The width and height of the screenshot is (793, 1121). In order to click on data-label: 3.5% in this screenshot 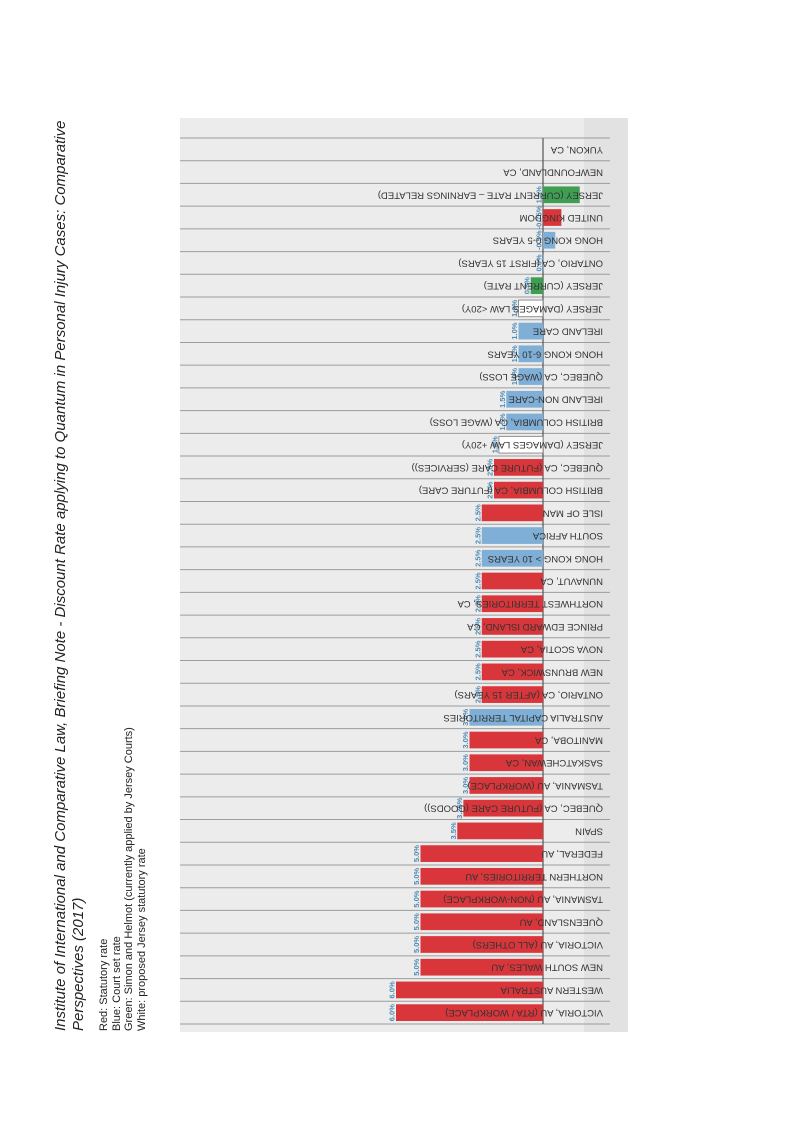, I will do `click(453, 830)`.